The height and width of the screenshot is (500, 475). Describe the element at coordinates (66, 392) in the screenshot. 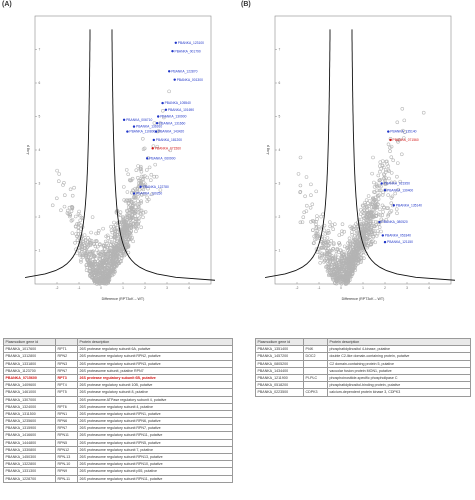

I see `gene-symbol-cell: RPT5` at that location.